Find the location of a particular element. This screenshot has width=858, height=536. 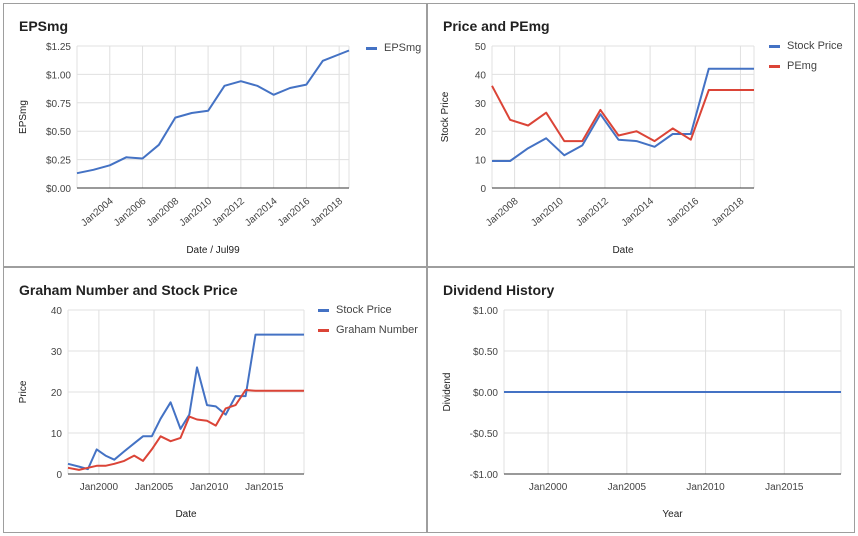

chart-legend: Stock Price PEmg is located at coordinates (806, 56).